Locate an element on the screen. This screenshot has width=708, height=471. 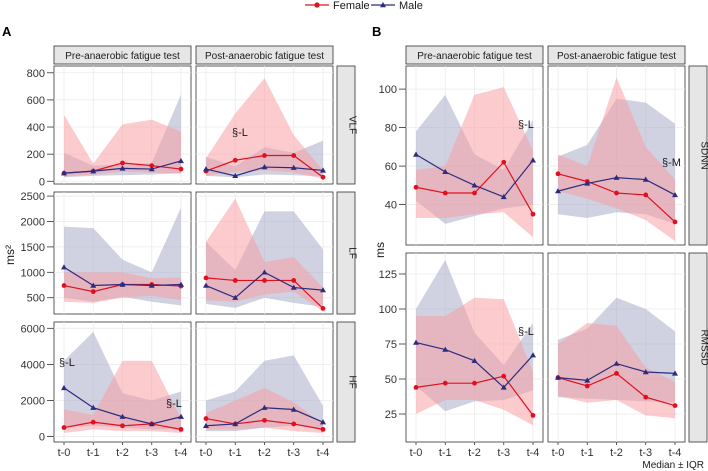
y-tick-label: 6000 is located at coordinates (33, 329).